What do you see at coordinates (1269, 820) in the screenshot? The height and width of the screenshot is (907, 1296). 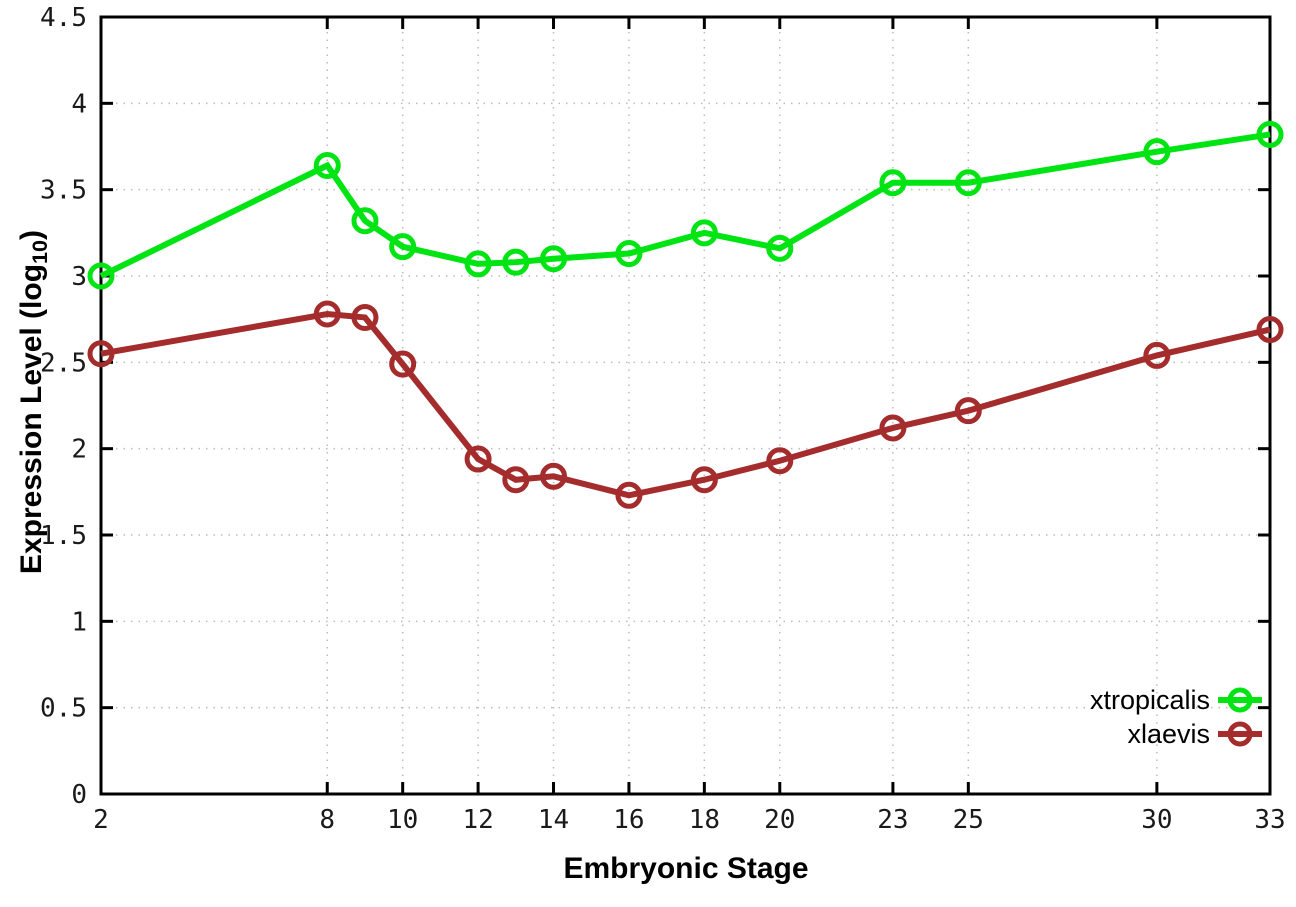 I see `x-tick-label: 33` at bounding box center [1269, 820].